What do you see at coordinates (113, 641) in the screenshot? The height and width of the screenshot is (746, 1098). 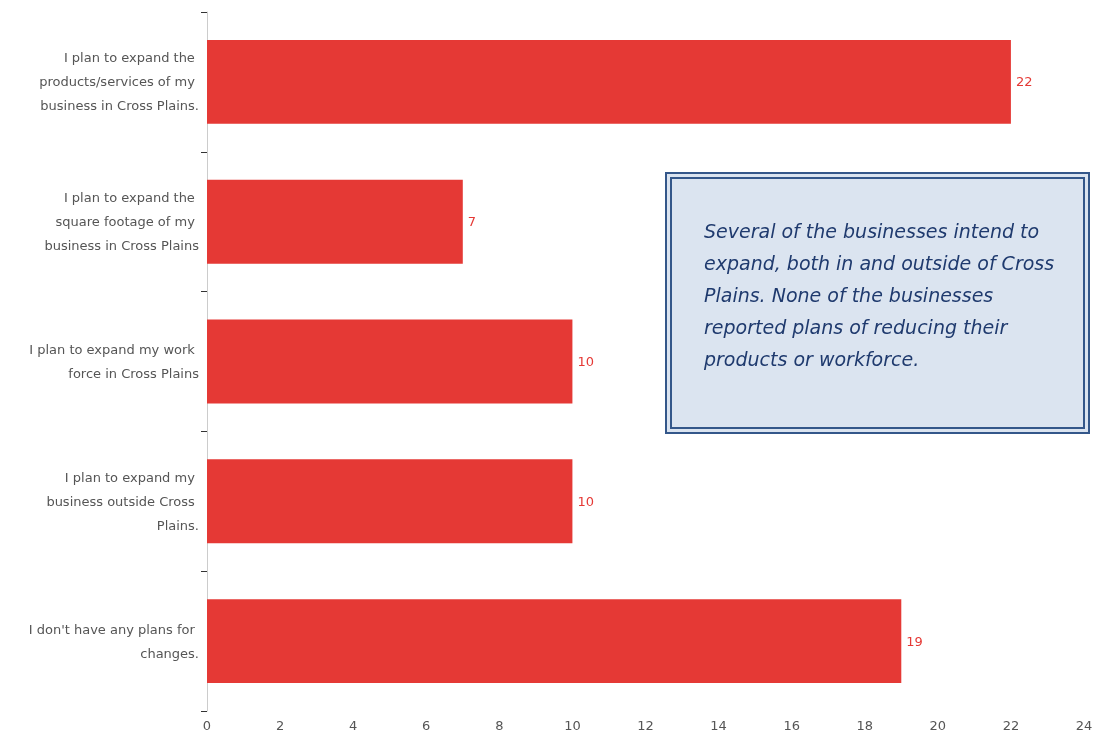 I see `y-tick-label: I don't have any plans for changes.` at bounding box center [113, 641].